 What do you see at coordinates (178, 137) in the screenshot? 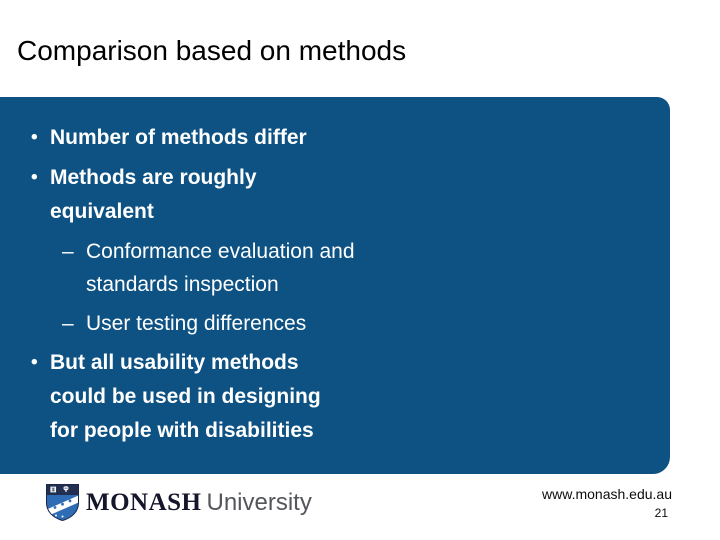
I see `bullet-text: Number of methods differ` at bounding box center [178, 137].